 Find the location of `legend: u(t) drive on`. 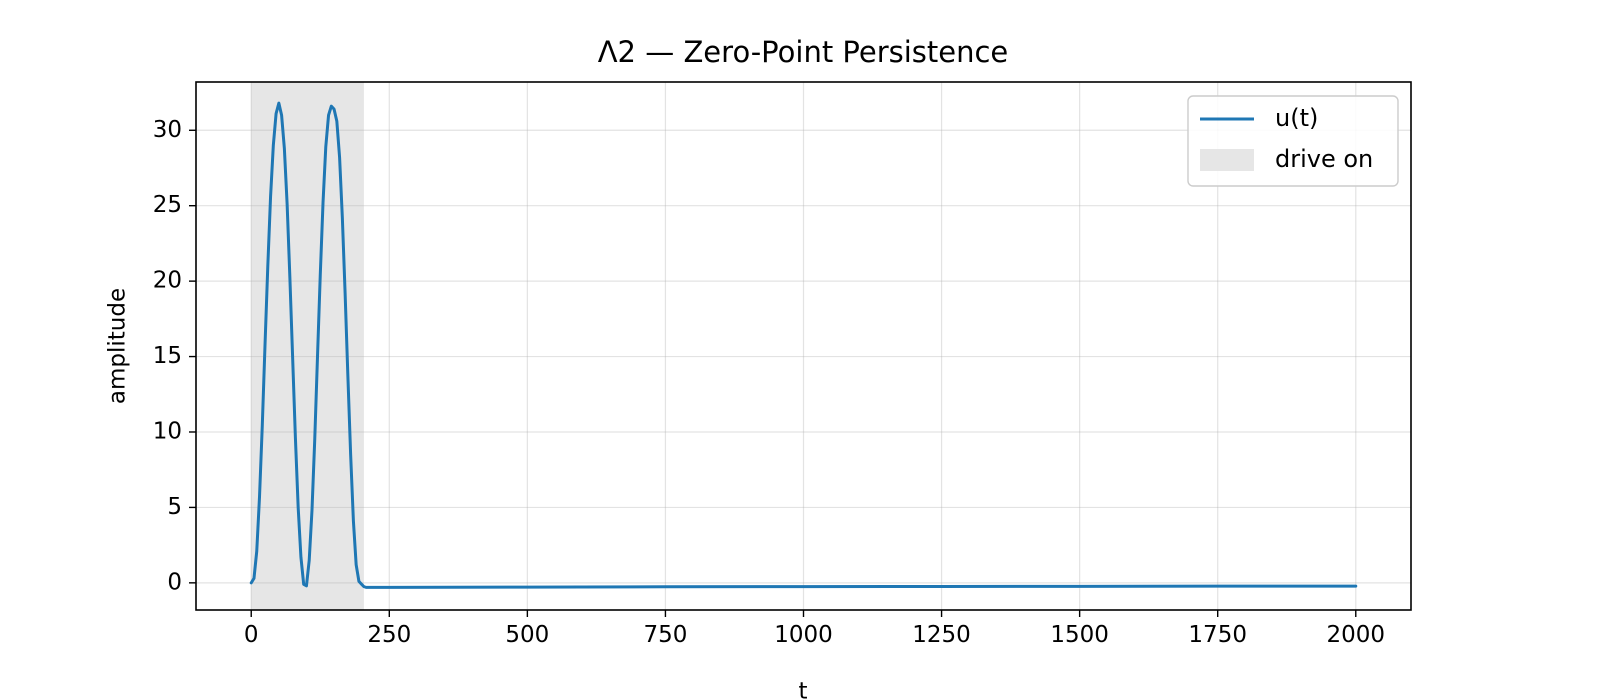

legend: u(t) drive on is located at coordinates (1293, 141).